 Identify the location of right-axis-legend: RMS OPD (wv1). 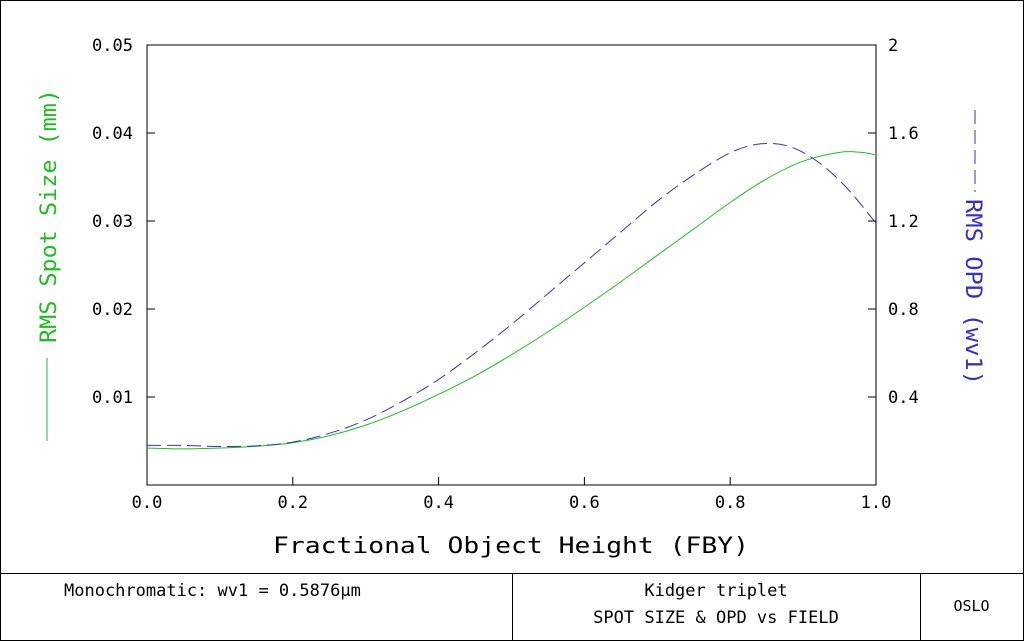
(972, 247).